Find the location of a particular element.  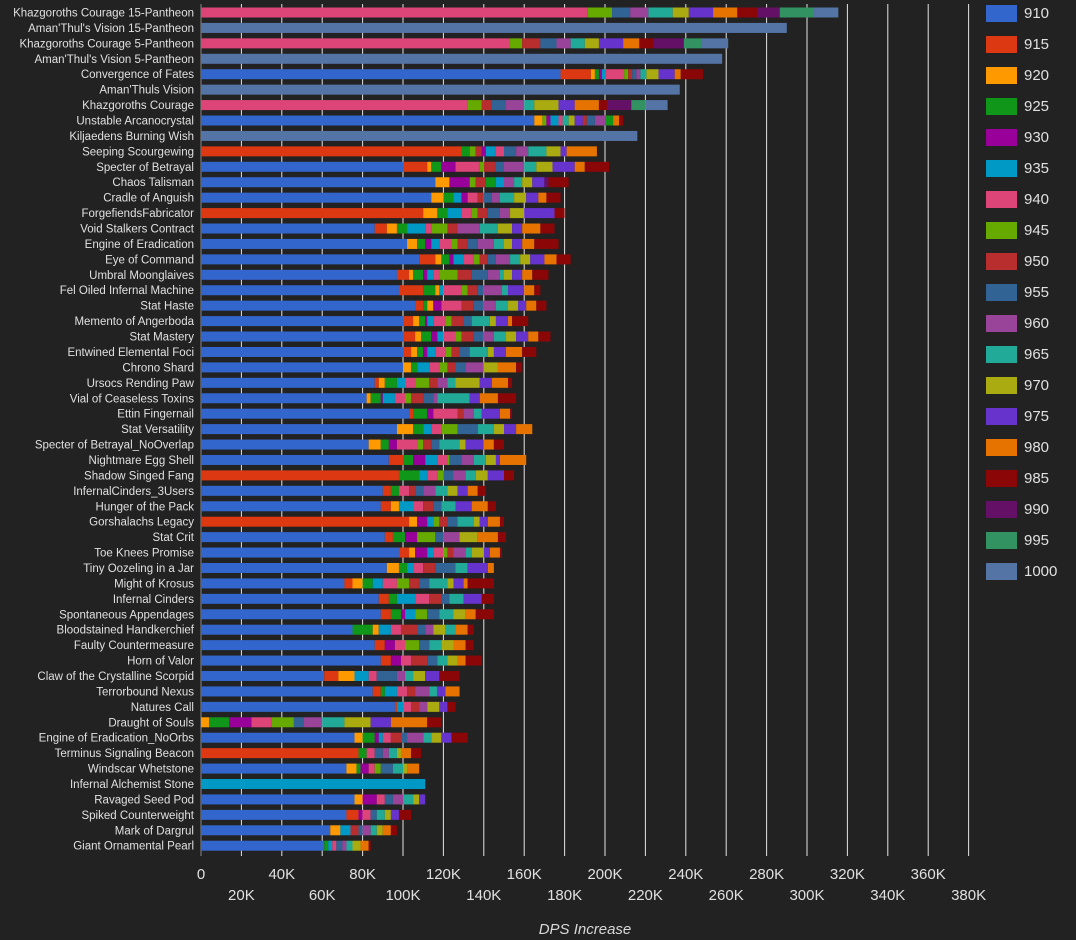

y-axis-label: Spiked Counterweight is located at coordinates (137, 816).